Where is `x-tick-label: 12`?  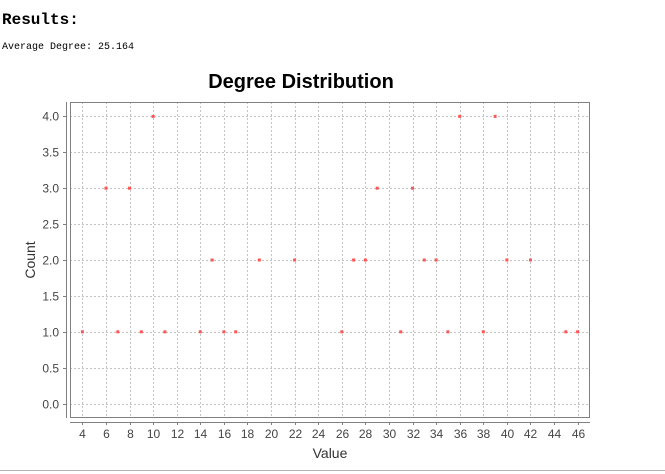
x-tick-label: 12 is located at coordinates (178, 434).